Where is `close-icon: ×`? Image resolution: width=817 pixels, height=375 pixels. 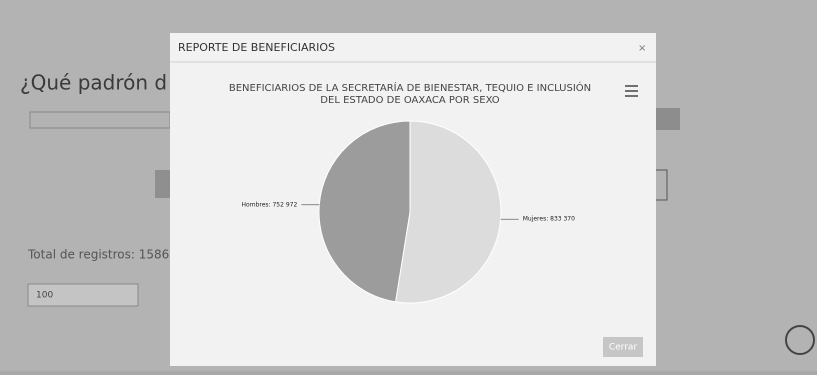 close-icon: × is located at coordinates (642, 48).